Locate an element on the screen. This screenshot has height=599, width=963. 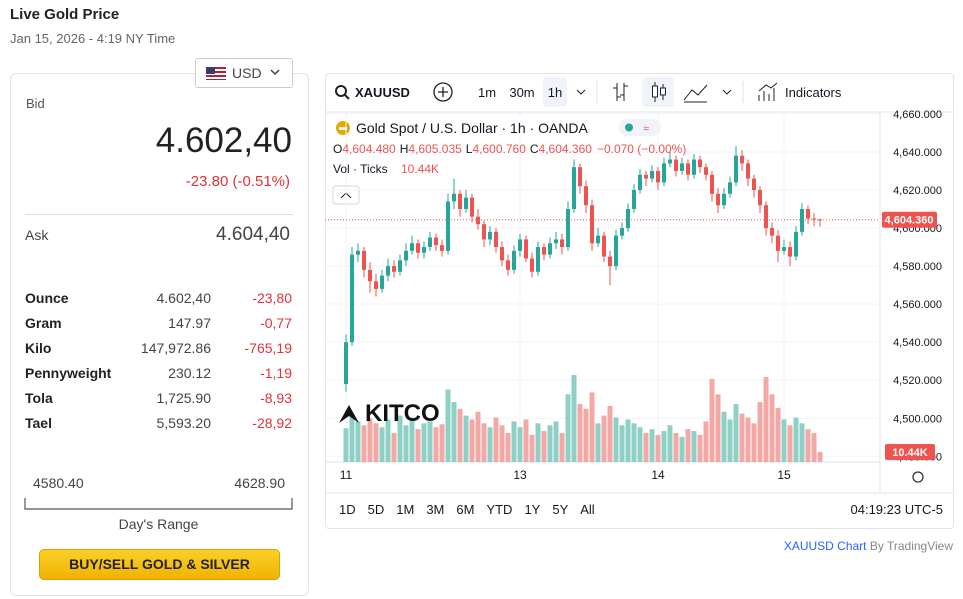
indicators: Indicators is located at coordinates (813, 92).